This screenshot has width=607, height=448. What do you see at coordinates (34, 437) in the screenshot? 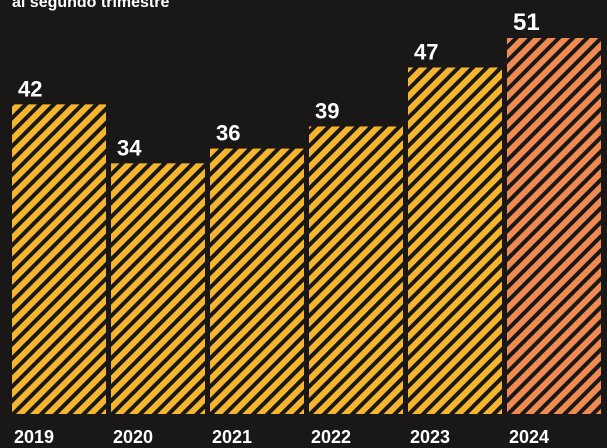
I see `category-label-2019: 2019` at bounding box center [34, 437].